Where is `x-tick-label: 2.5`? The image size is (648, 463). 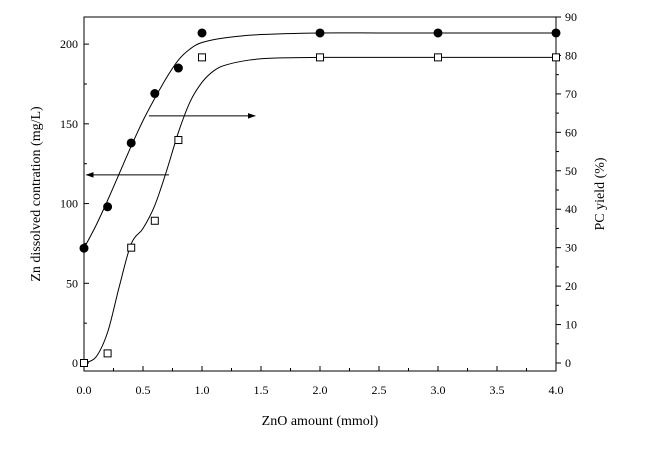 x-tick-label: 2.5 is located at coordinates (379, 390).